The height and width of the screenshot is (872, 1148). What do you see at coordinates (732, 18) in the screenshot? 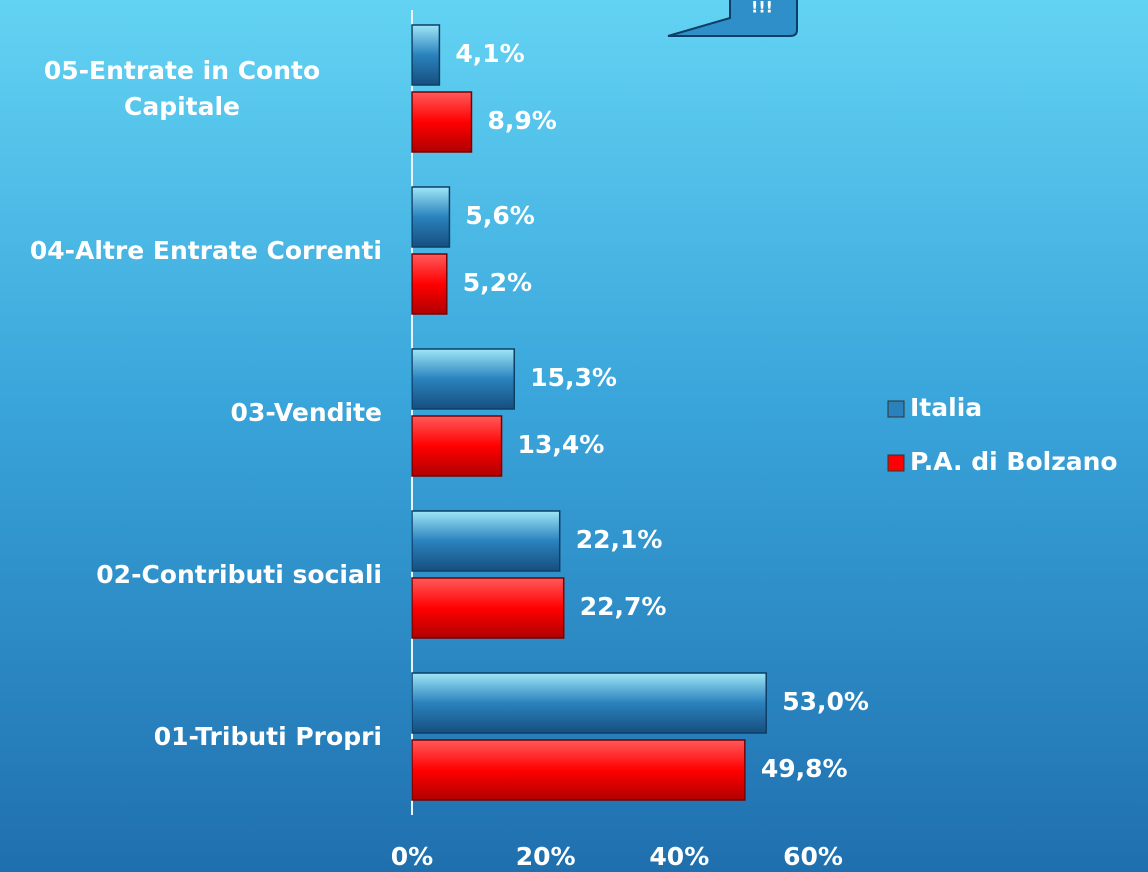
I see `callout` at bounding box center [732, 18].